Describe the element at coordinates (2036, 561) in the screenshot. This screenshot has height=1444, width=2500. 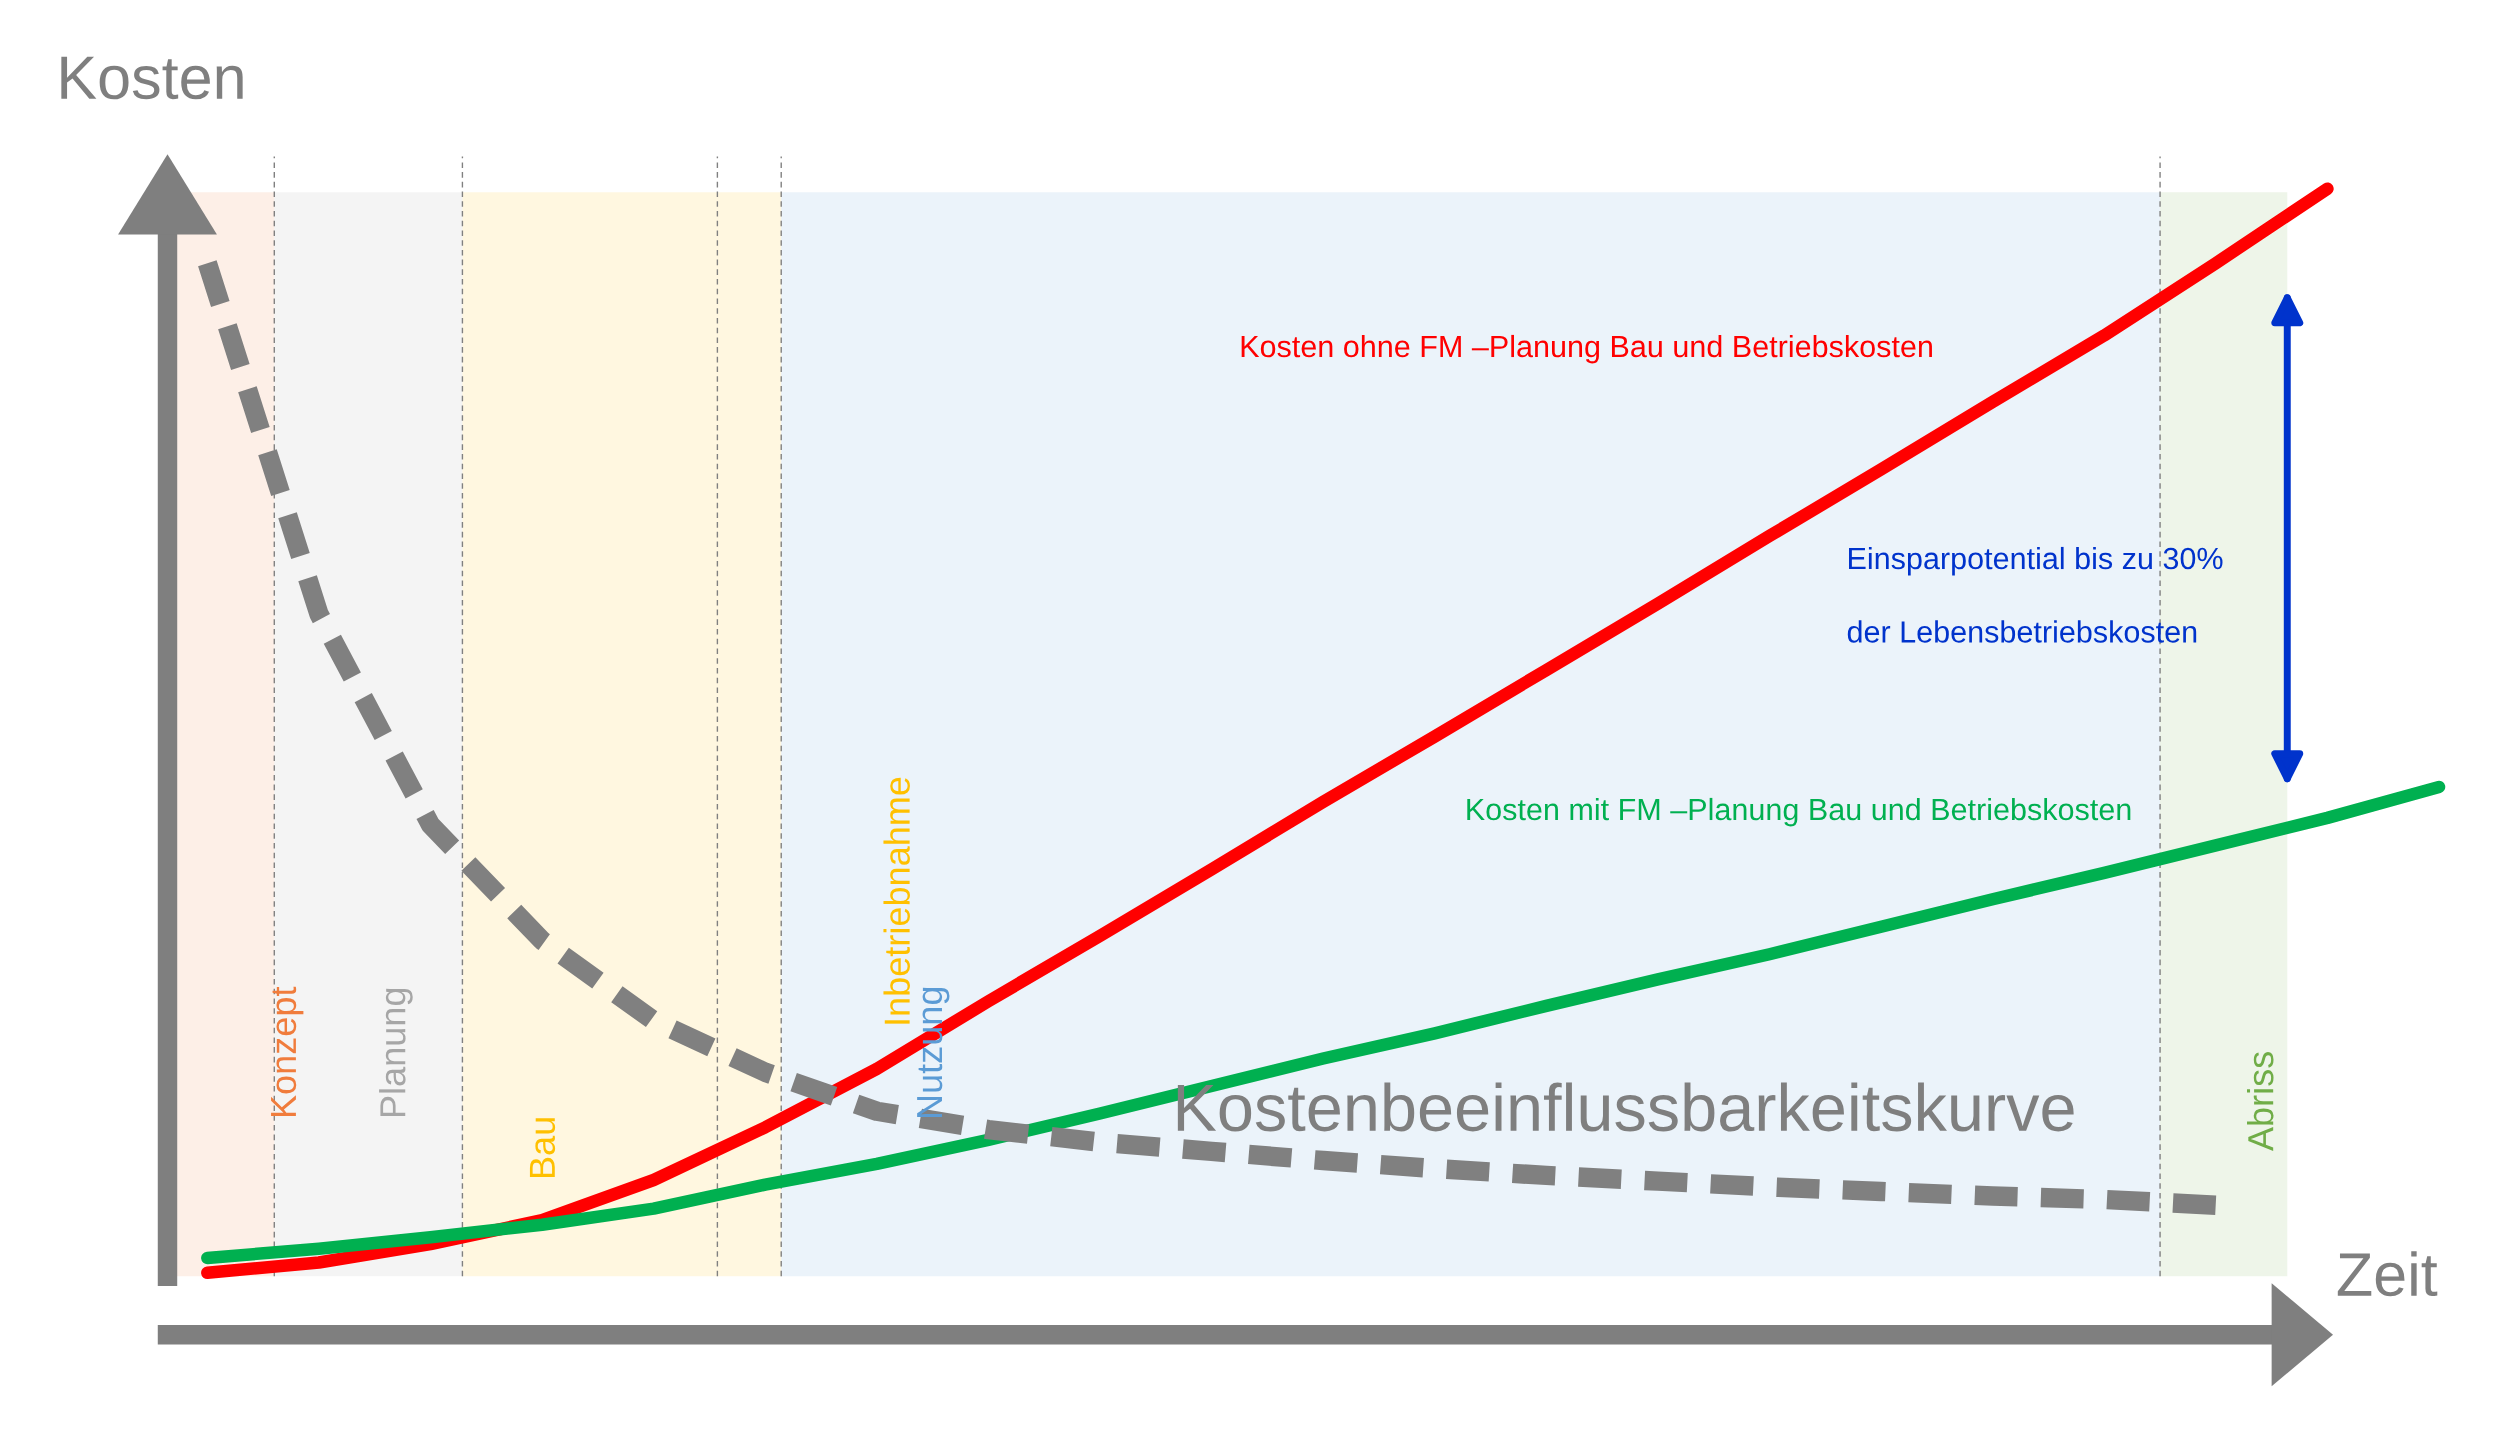
I see `annotation: Einsparpotential bis zu 30%` at that location.